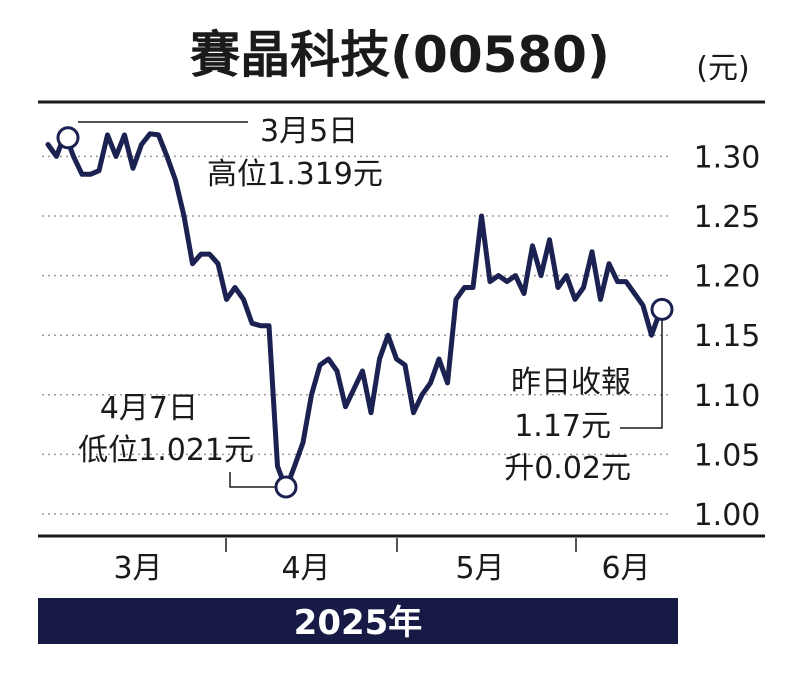  I want to click on year-bar, so click(358, 621).